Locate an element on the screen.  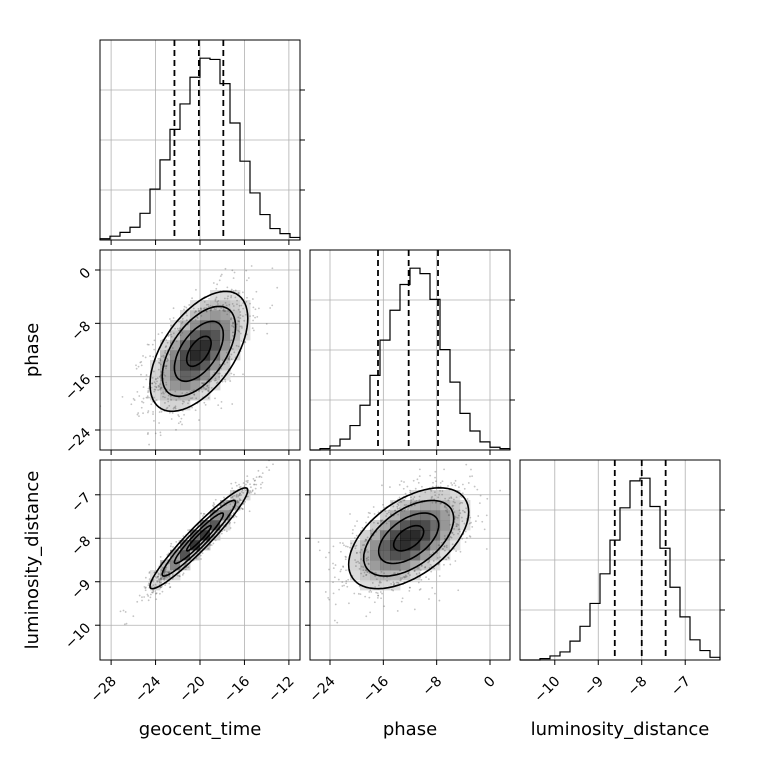
x-axis-label-1: phase is located at coordinates (410, 729).